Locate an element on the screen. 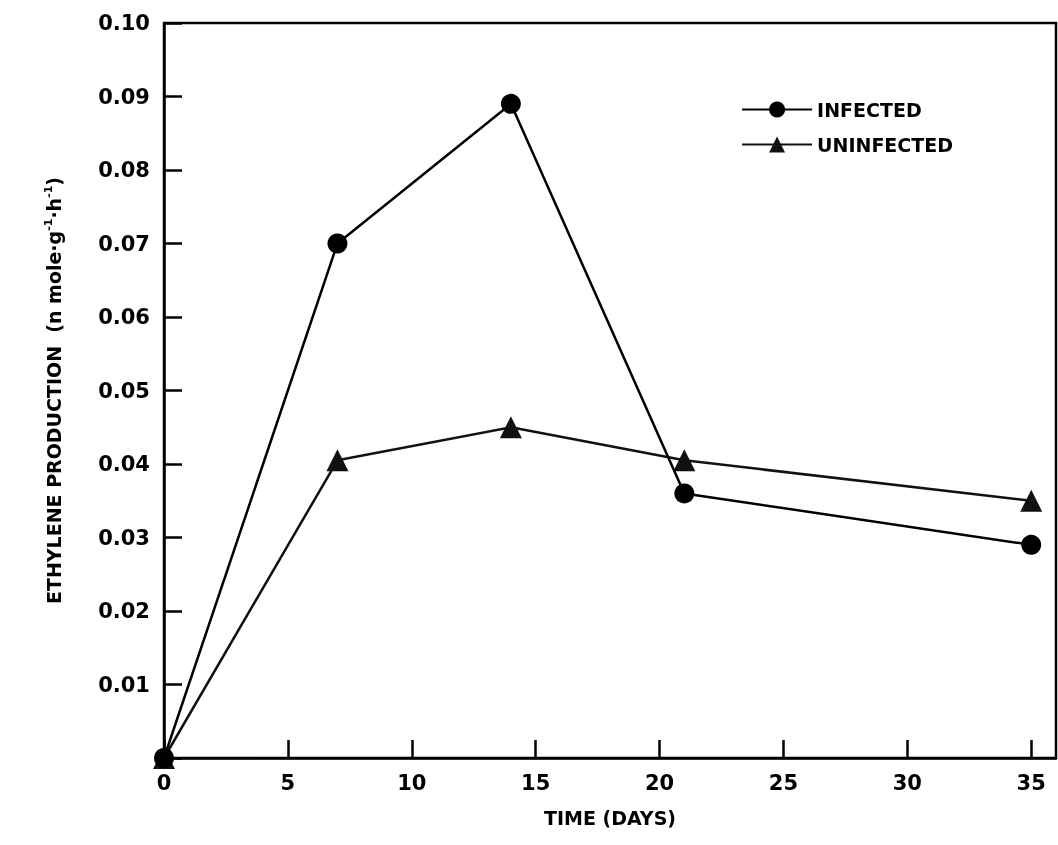 This screenshot has width=1058, height=845. y-tick-label: 0.01 is located at coordinates (124, 684).